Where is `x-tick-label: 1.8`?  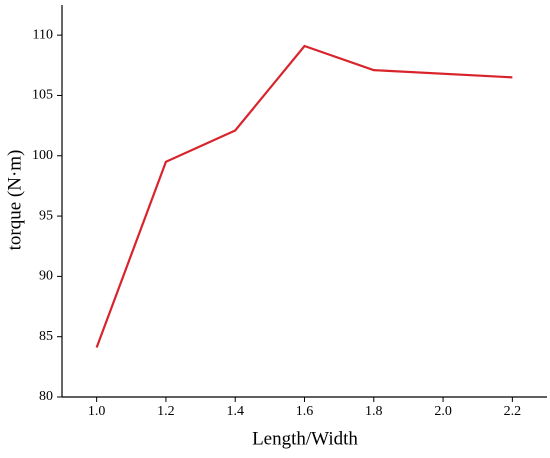 x-tick-label: 1.8 is located at coordinates (374, 411).